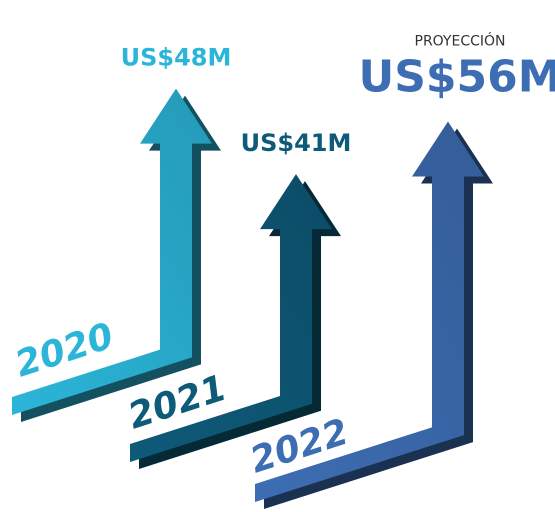 The image size is (555, 512). Describe the element at coordinates (456, 77) in the screenshot. I see `value-label: US$56M` at that location.